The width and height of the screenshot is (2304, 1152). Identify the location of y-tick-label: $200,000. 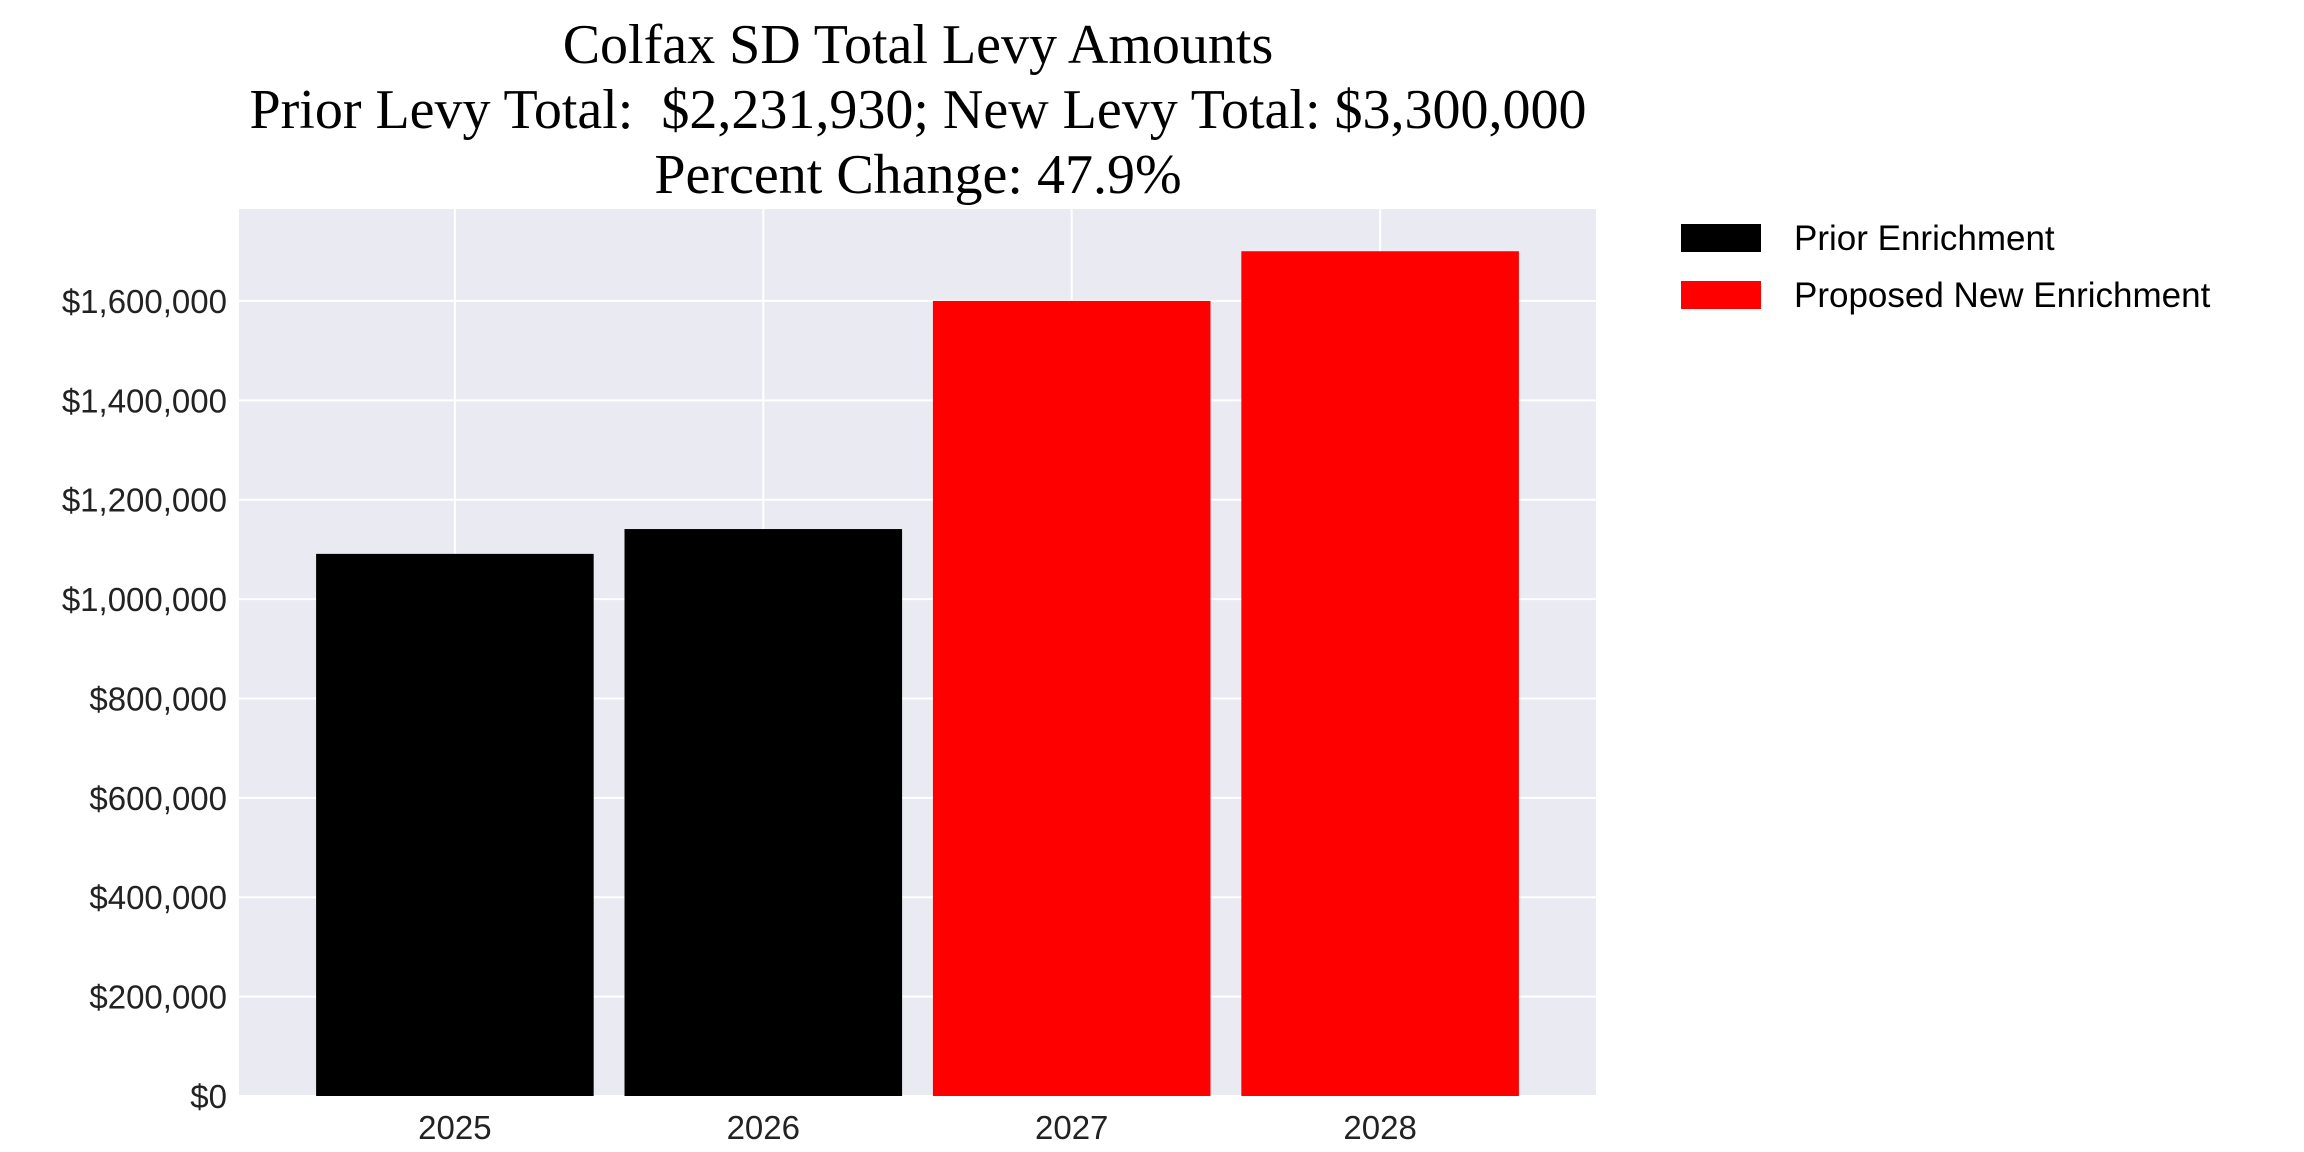
(158, 997).